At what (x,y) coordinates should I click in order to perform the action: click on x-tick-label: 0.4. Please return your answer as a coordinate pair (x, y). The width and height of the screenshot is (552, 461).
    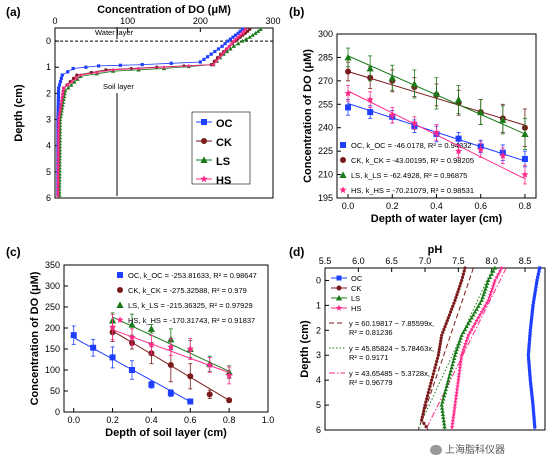
    Looking at the image, I should click on (151, 420).